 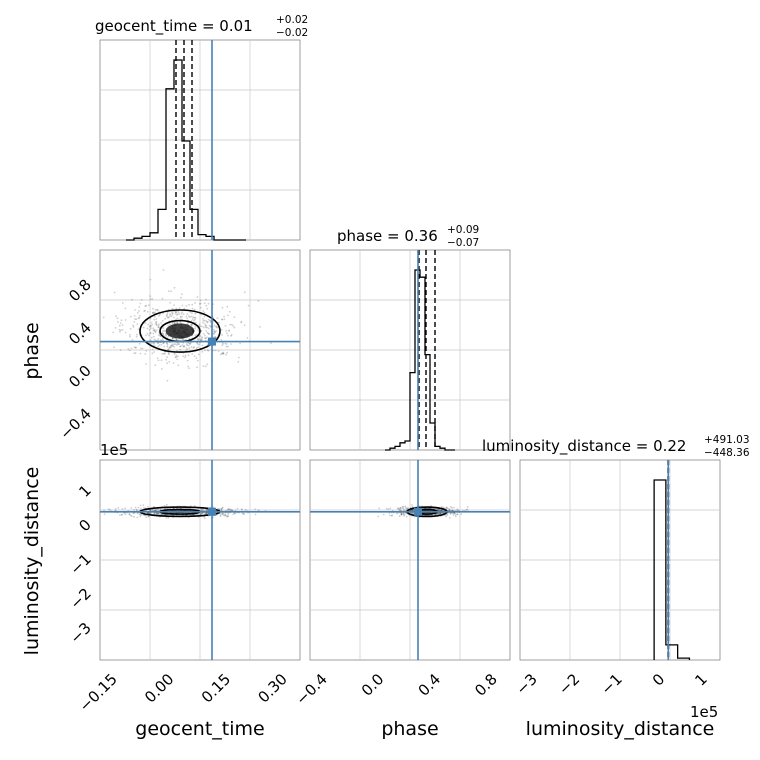 What do you see at coordinates (75, 359) in the screenshot?
I see `phase-y-tick-labels: 0.8 0.4 0.0 −0.4` at bounding box center [75, 359].